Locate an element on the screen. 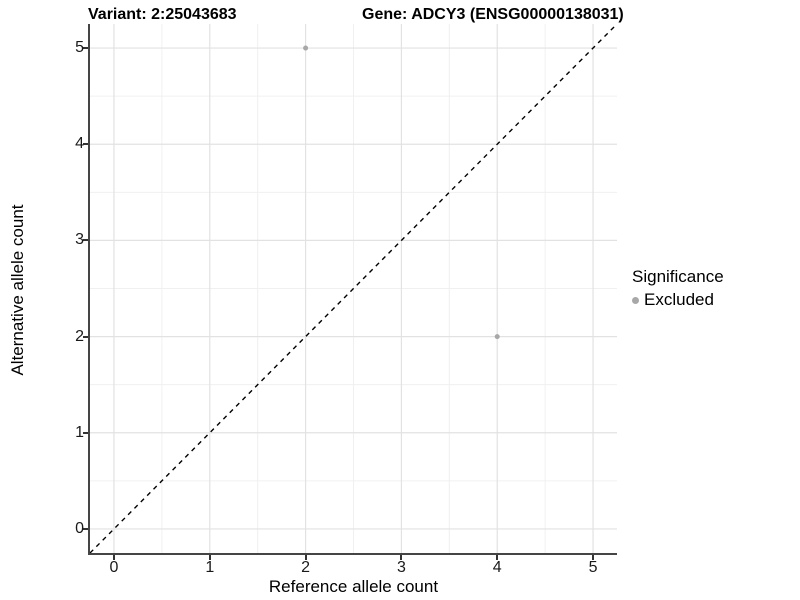 The image size is (800, 600). x-tick-label: 1 is located at coordinates (210, 567).